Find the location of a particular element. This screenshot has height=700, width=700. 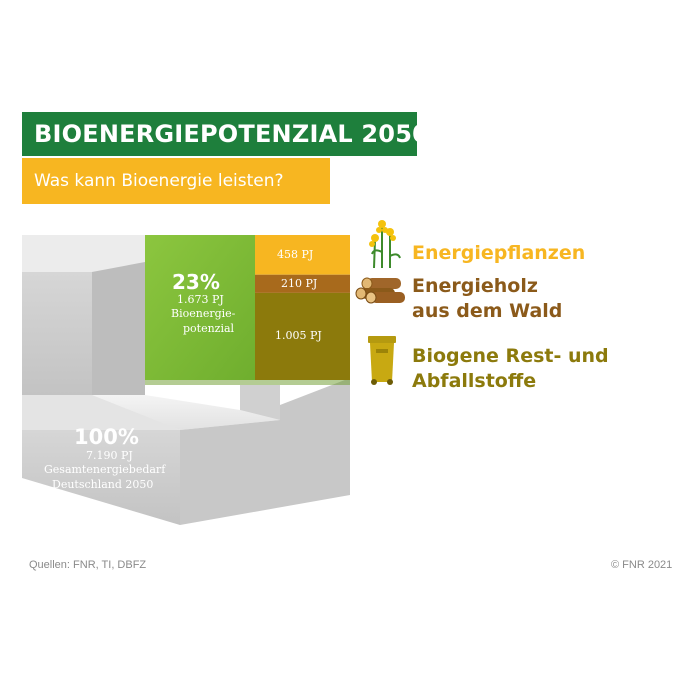

segment-bar-energieholz is located at coordinates (302, 283).